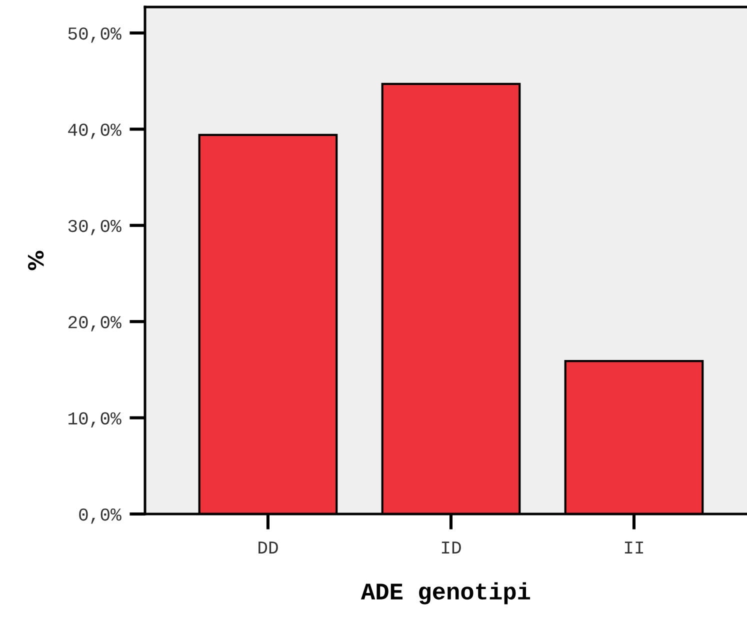 The width and height of the screenshot is (747, 622). Describe the element at coordinates (445, 593) in the screenshot. I see `x-axis-title: ADE genotipi` at that location.